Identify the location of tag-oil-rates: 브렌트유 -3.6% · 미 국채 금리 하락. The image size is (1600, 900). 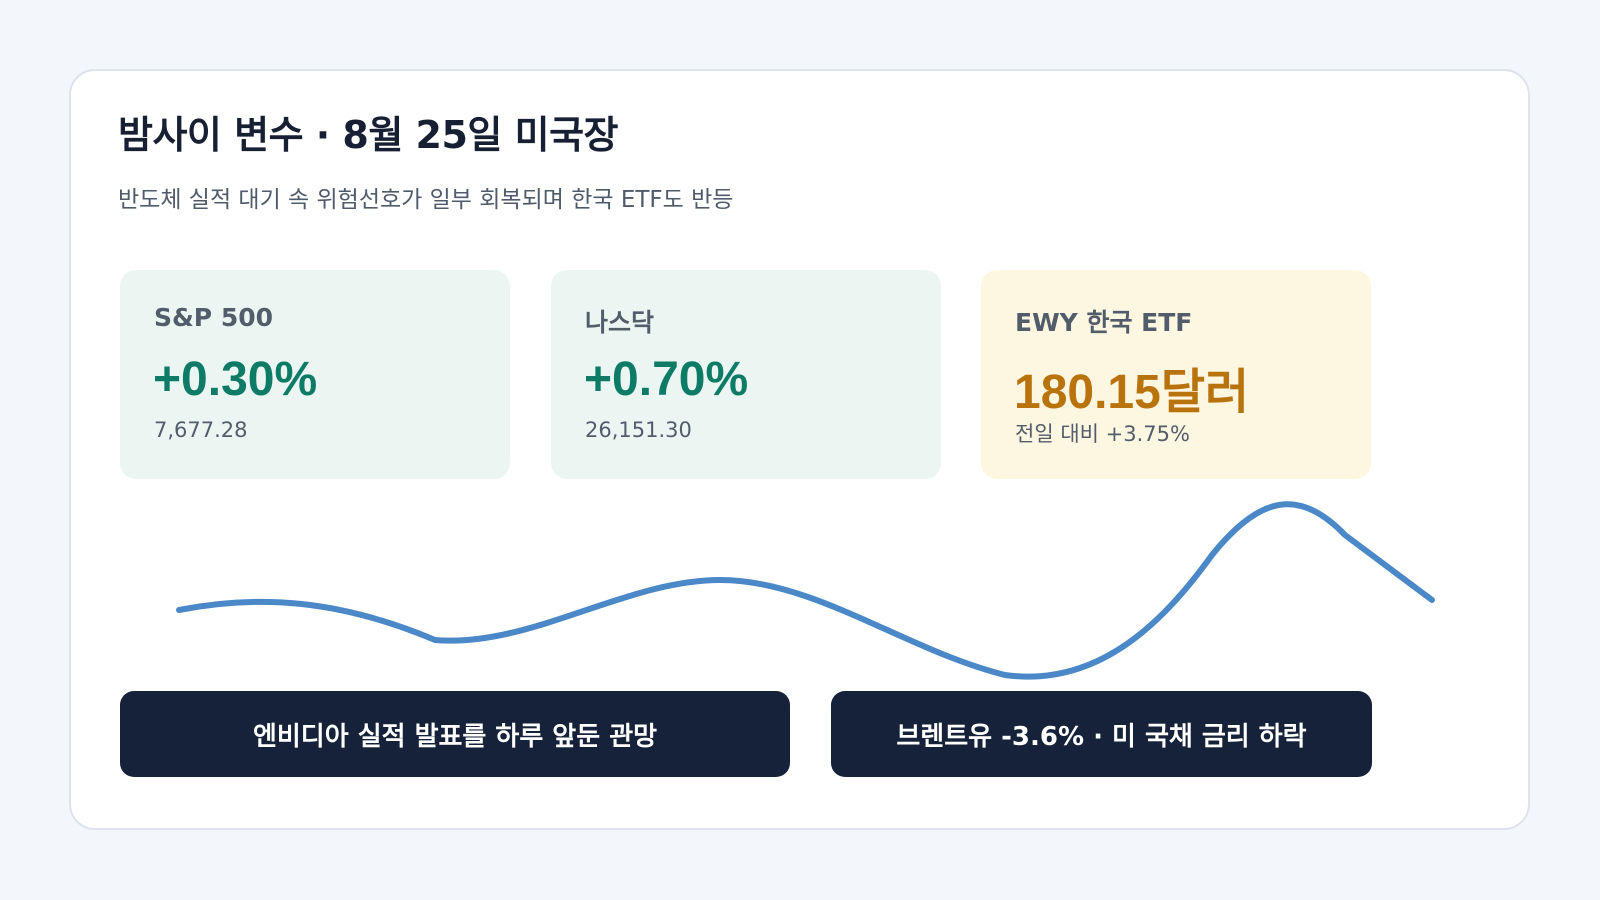
(1101, 734).